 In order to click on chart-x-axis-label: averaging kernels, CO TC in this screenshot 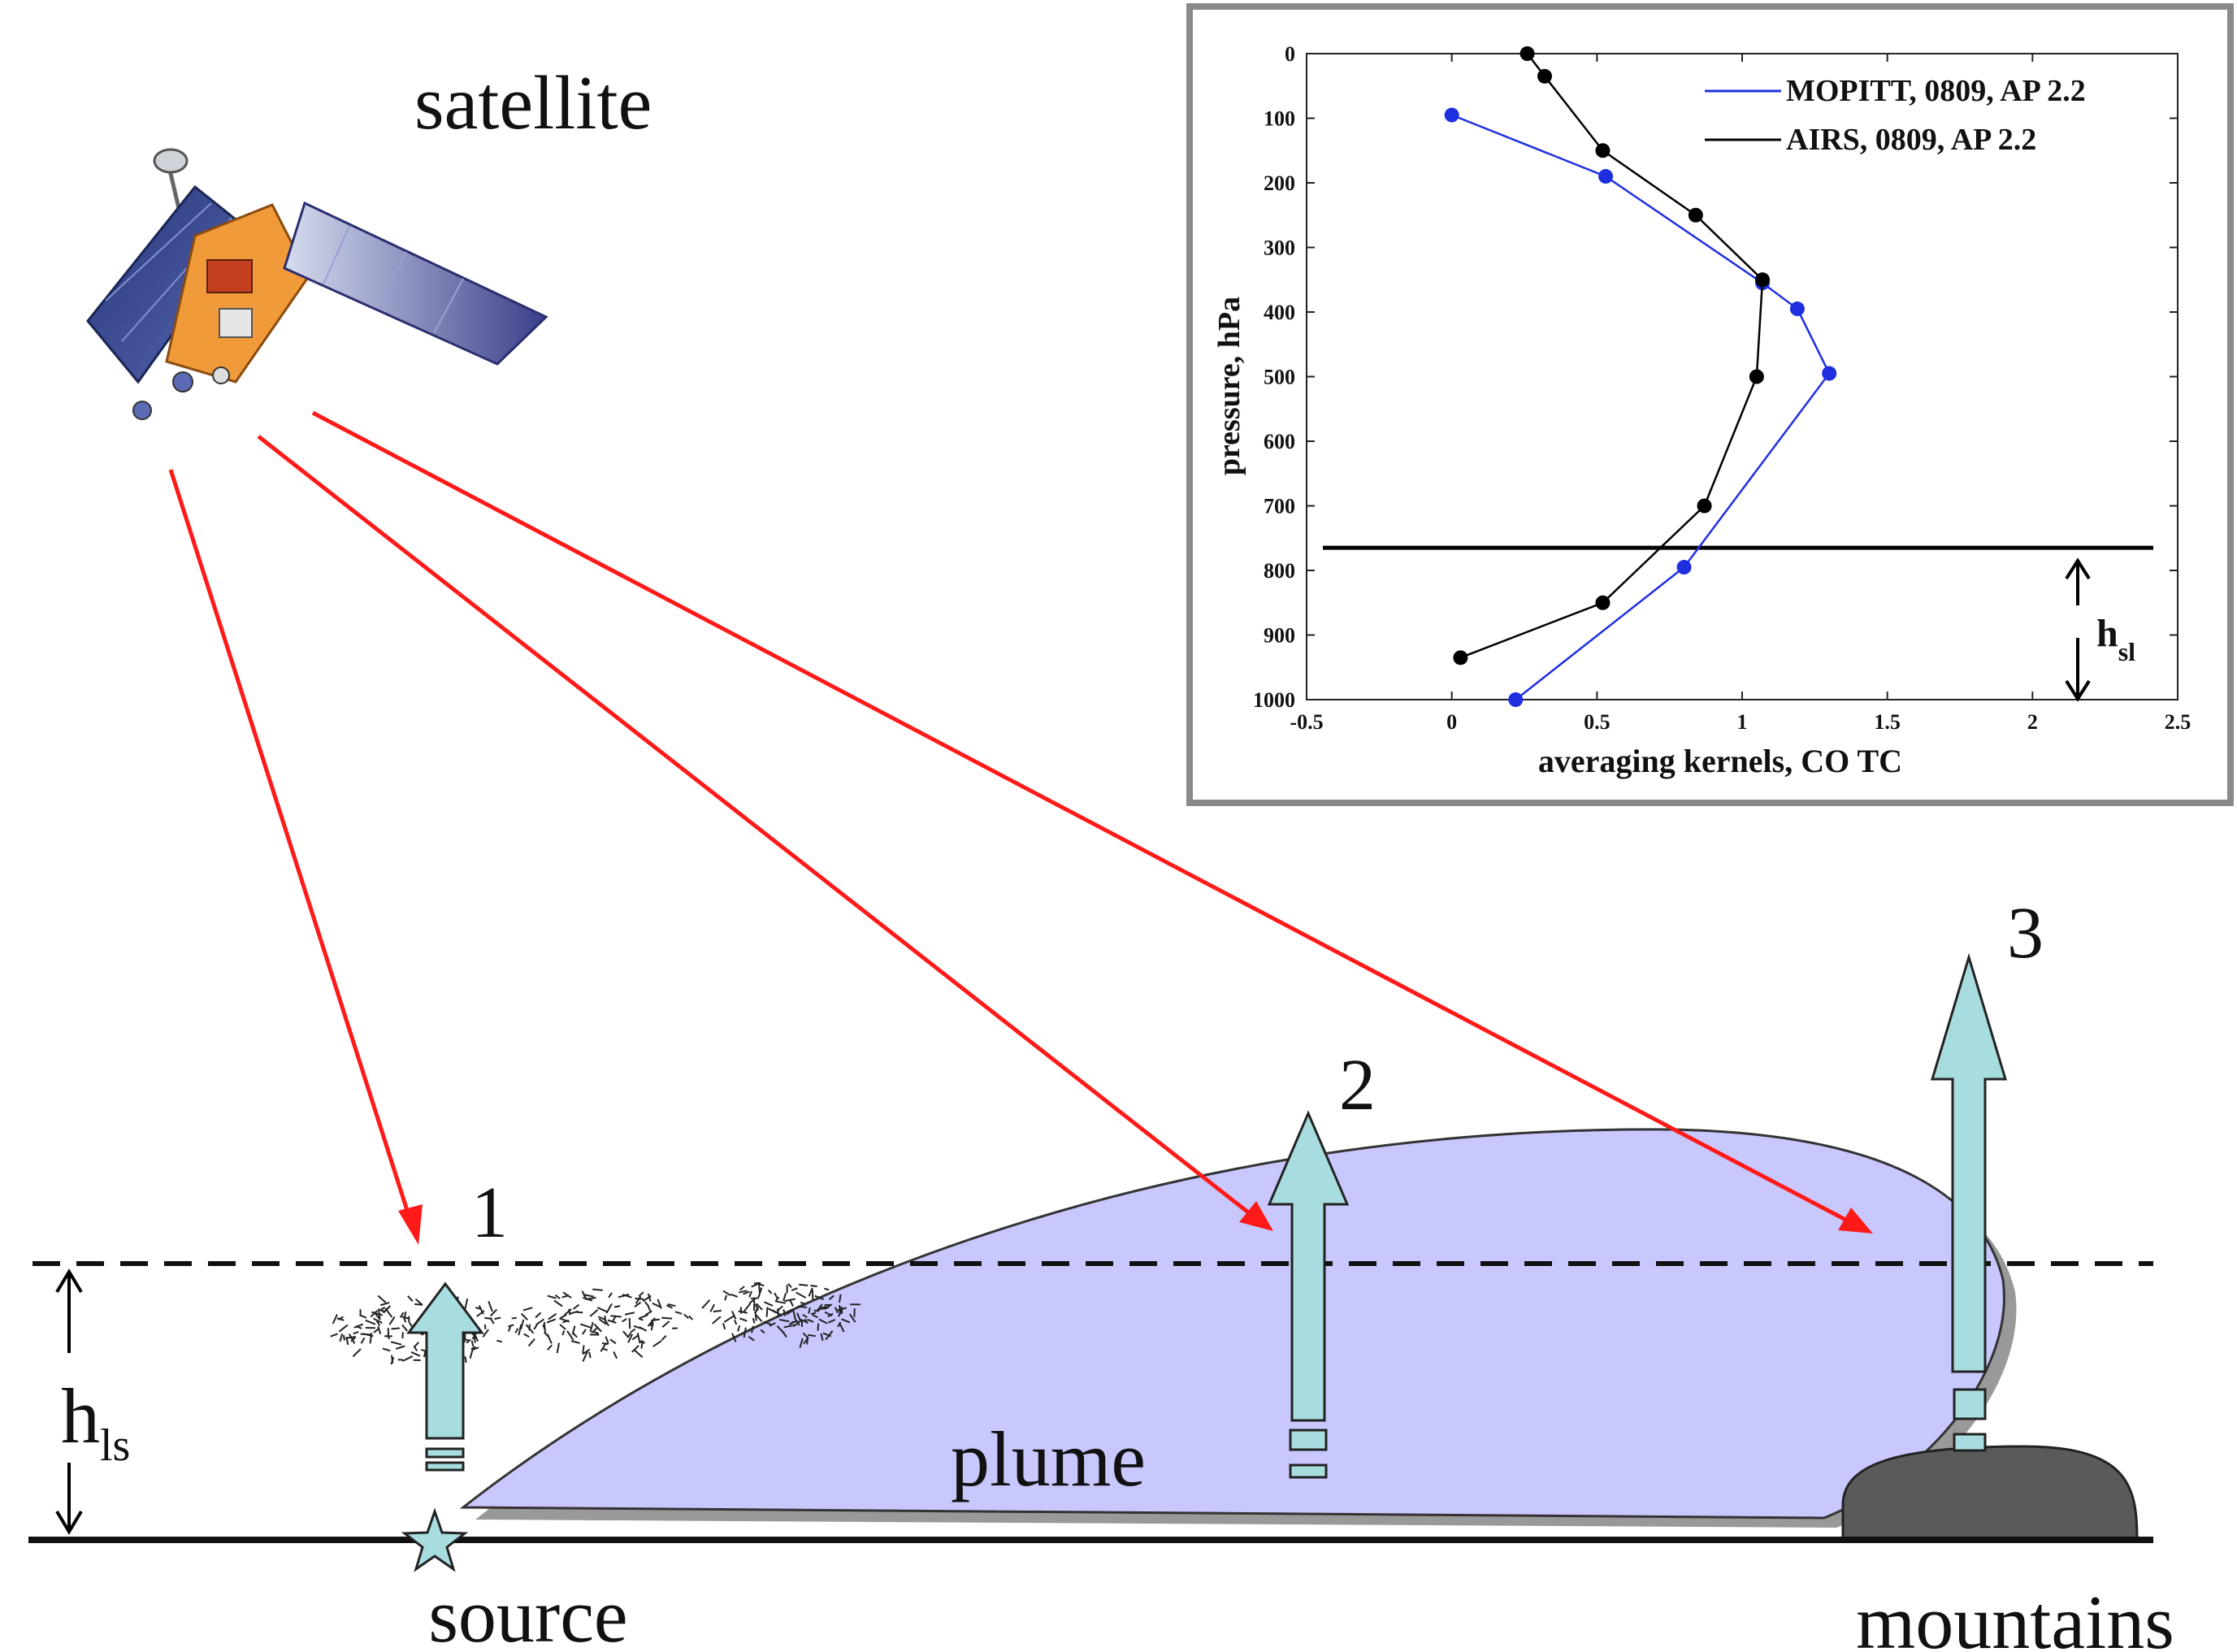, I will do `click(1720, 761)`.